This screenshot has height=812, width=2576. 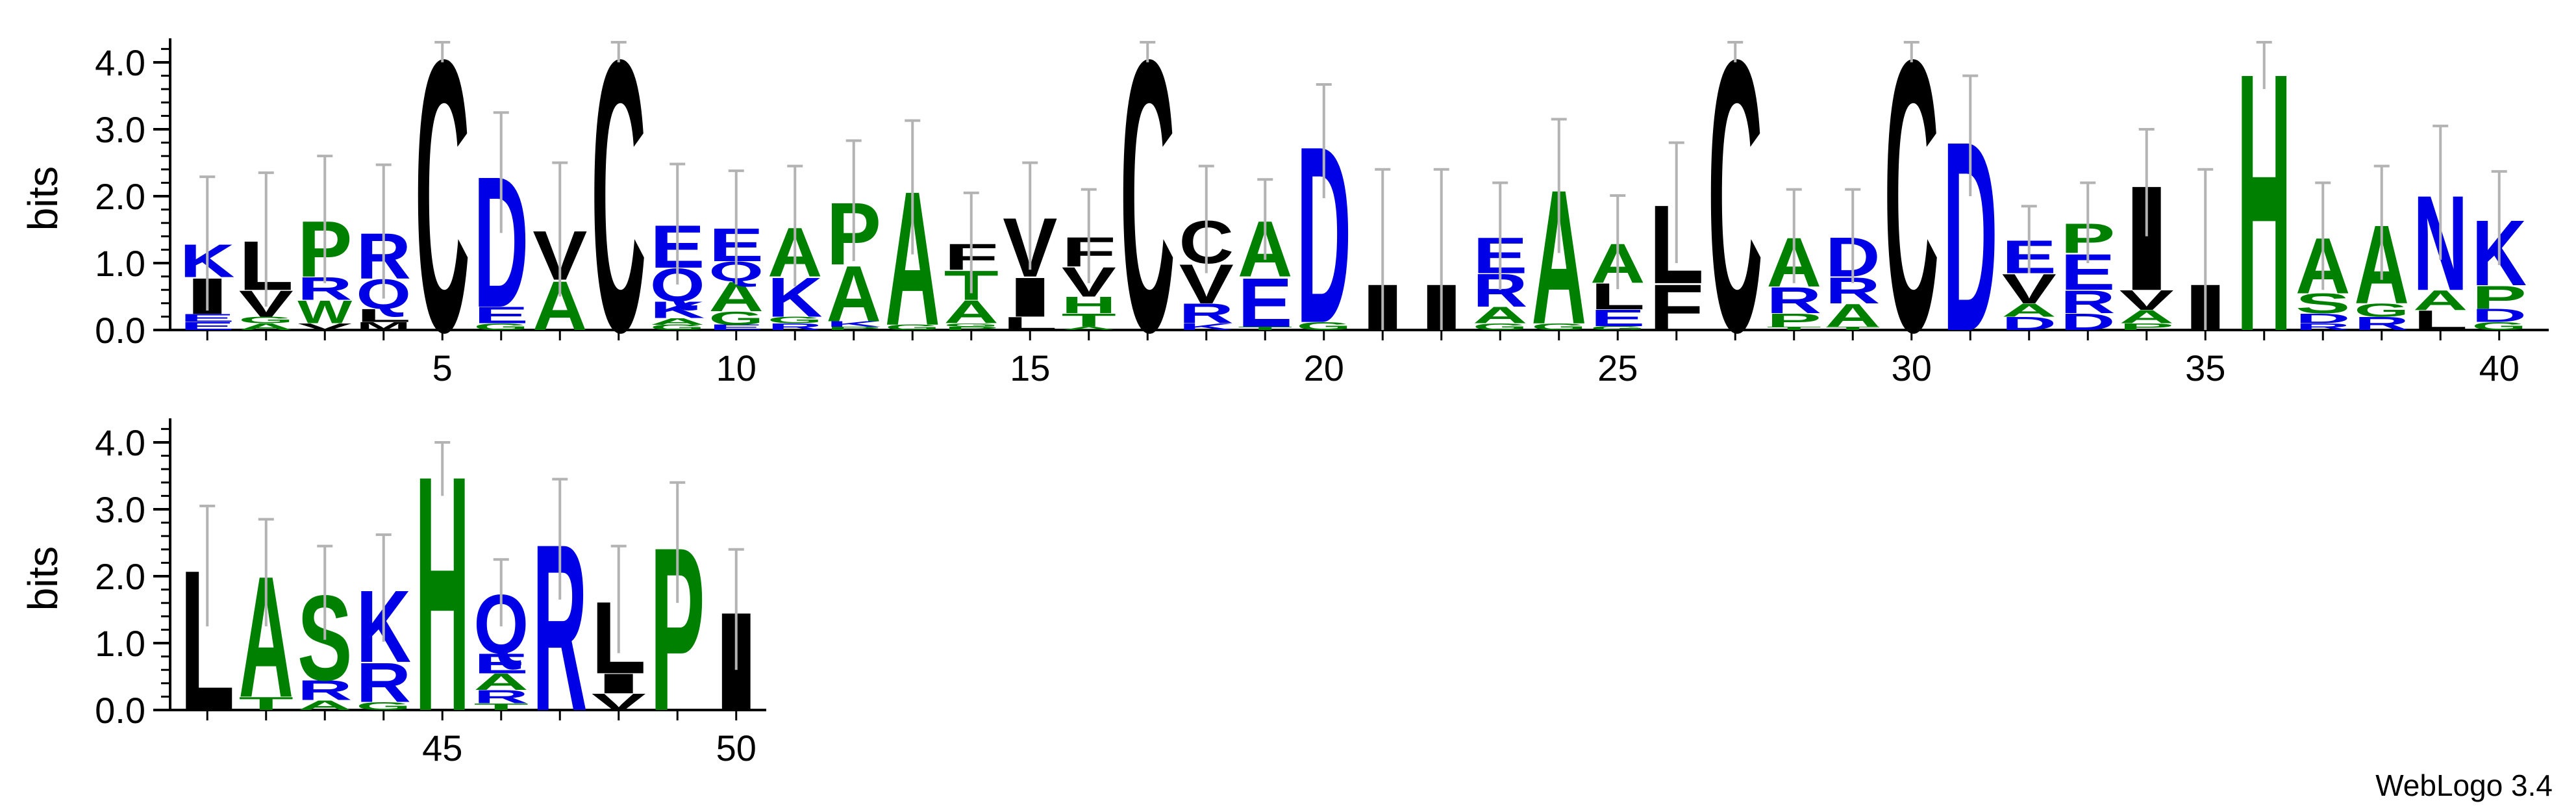 What do you see at coordinates (1323, 228) in the screenshot?
I see `position-stack: GD` at bounding box center [1323, 228].